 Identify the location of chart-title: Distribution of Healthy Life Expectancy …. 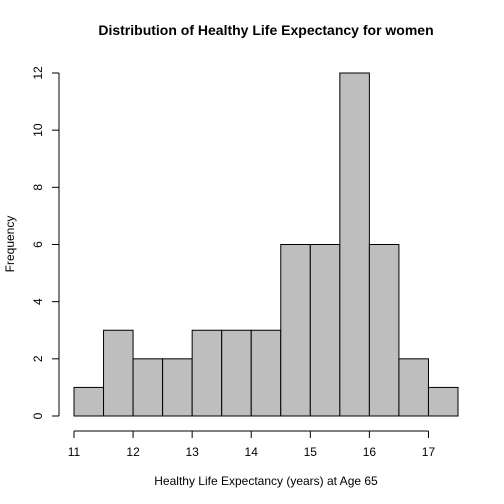
(265, 30).